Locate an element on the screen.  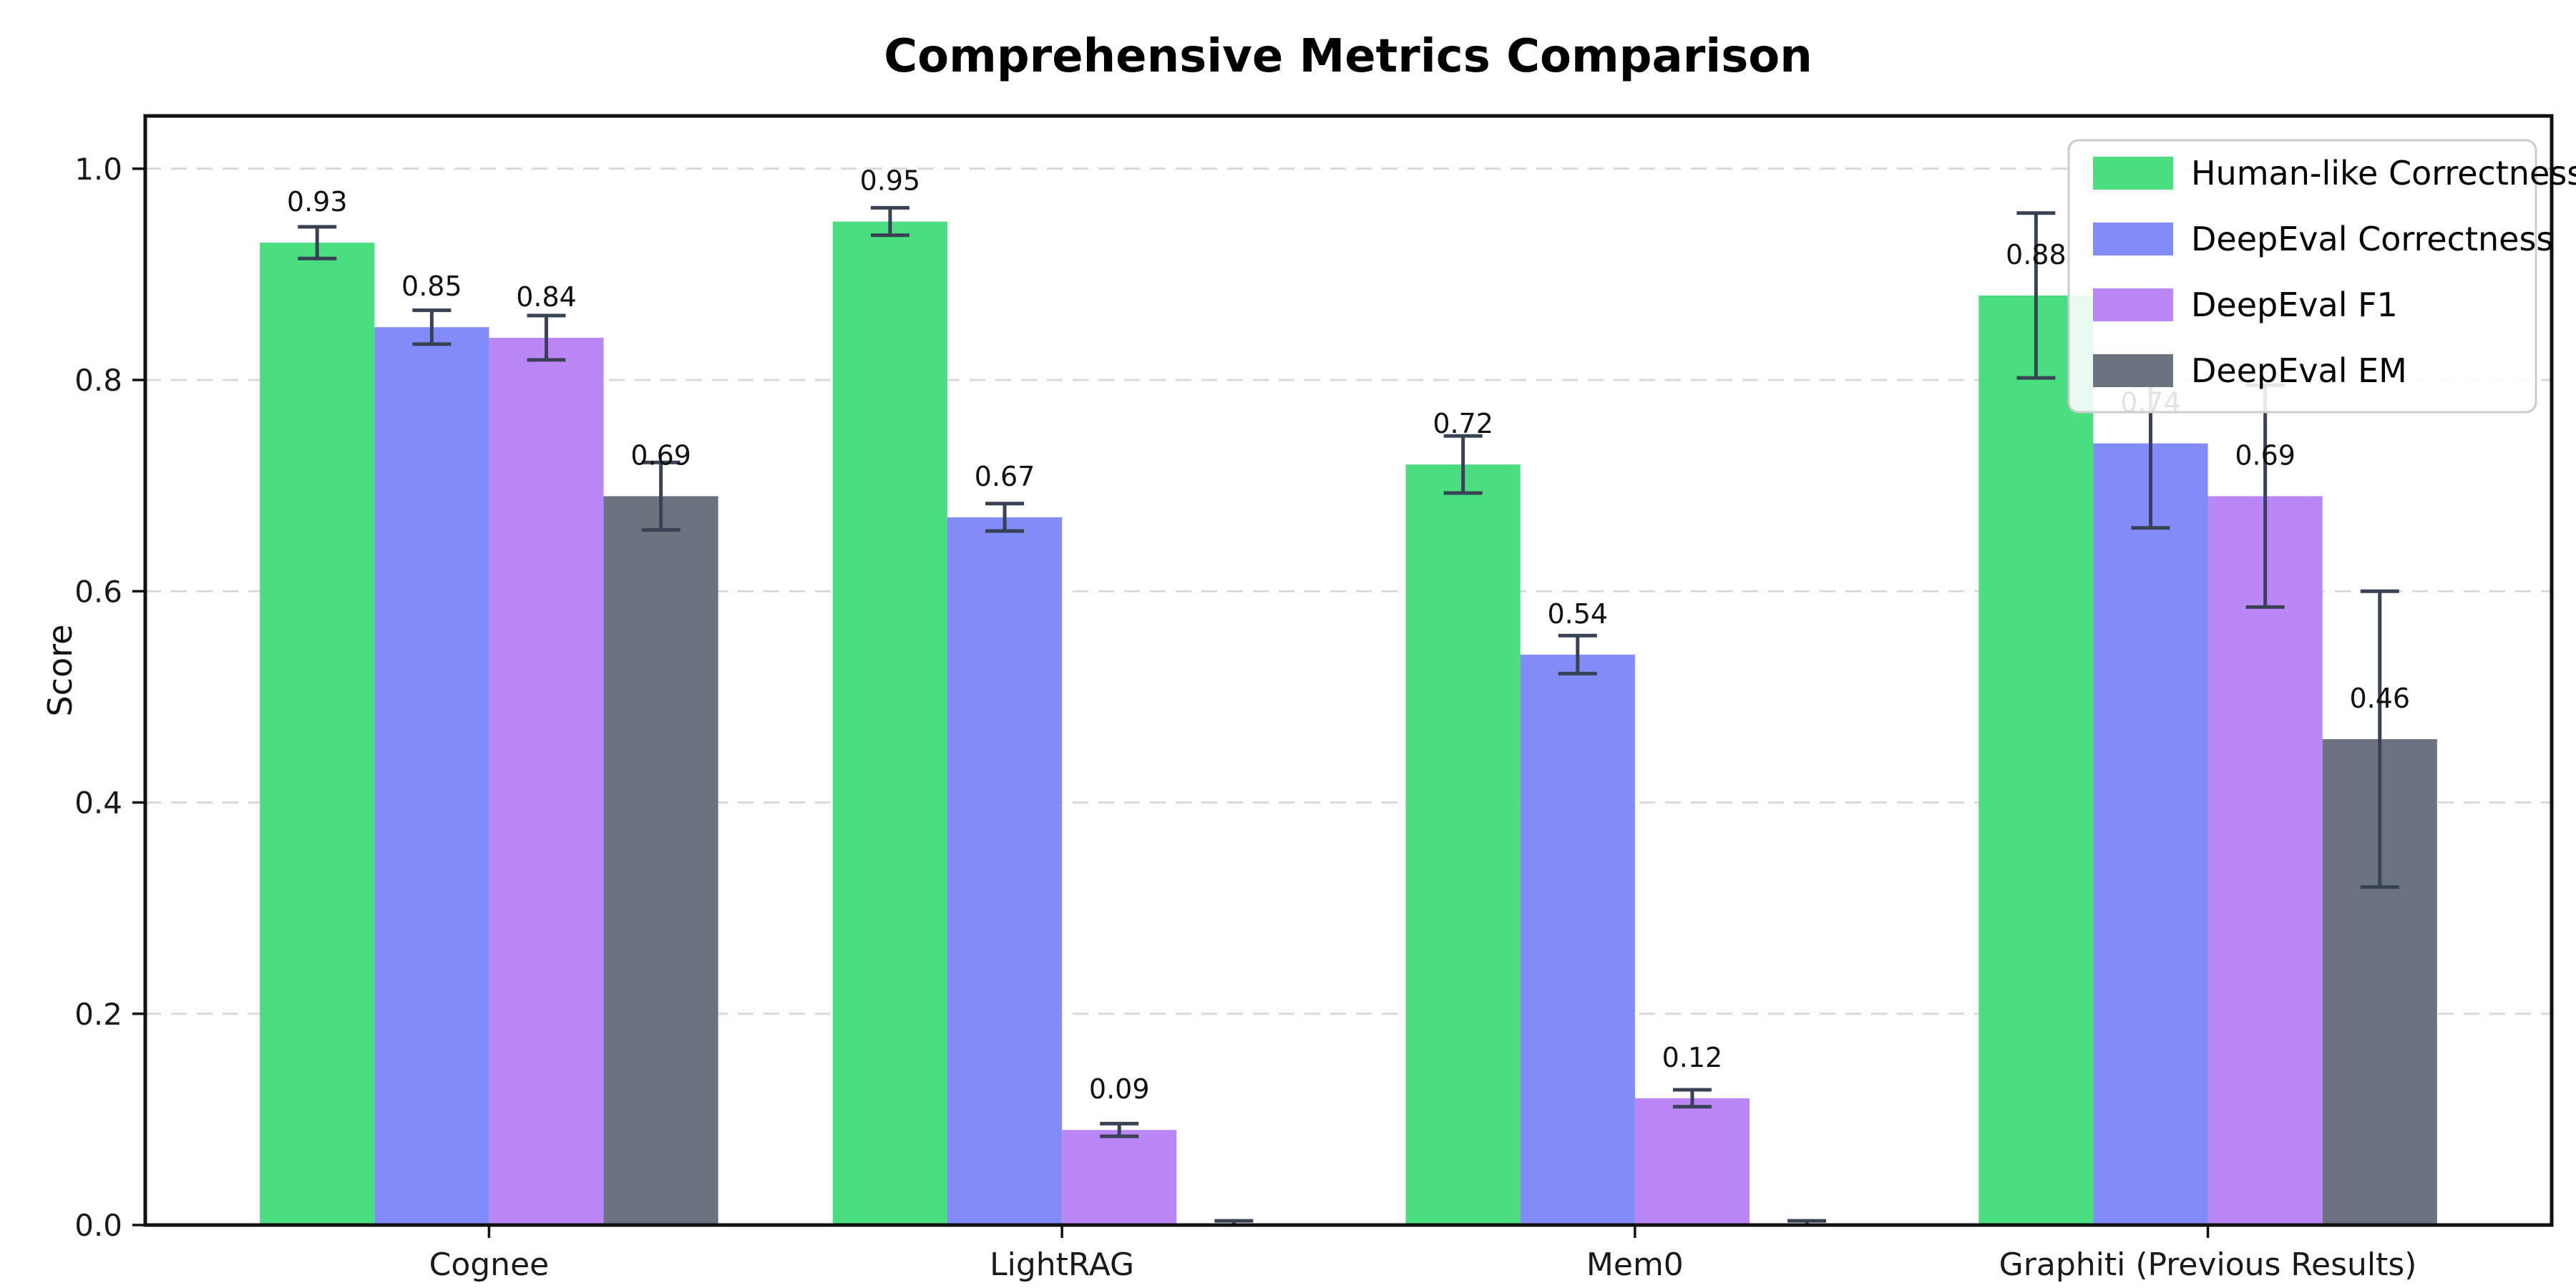
bar-value-label: 0.72 is located at coordinates (1463, 423).